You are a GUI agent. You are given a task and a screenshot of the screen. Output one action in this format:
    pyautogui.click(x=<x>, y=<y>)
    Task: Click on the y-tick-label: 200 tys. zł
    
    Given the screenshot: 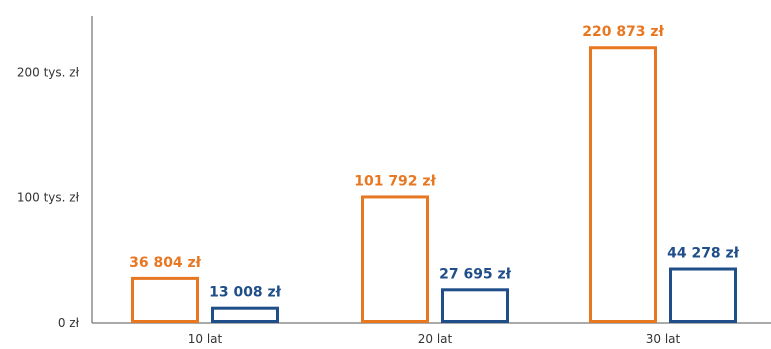 What is the action you would take?
    pyautogui.click(x=48, y=72)
    